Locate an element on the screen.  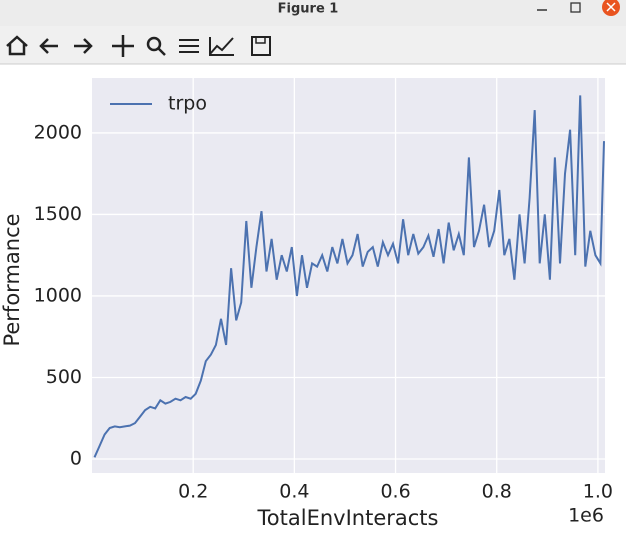
legend-label: trpo is located at coordinates (187, 104).